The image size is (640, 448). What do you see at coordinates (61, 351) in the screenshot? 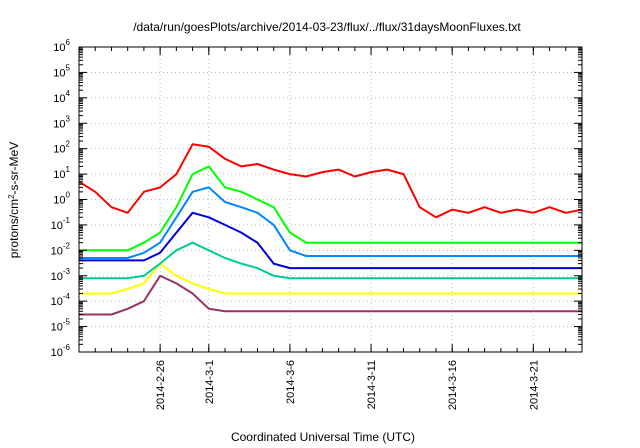
I see `y-tick-label: 10⁻⁶` at bounding box center [61, 351].